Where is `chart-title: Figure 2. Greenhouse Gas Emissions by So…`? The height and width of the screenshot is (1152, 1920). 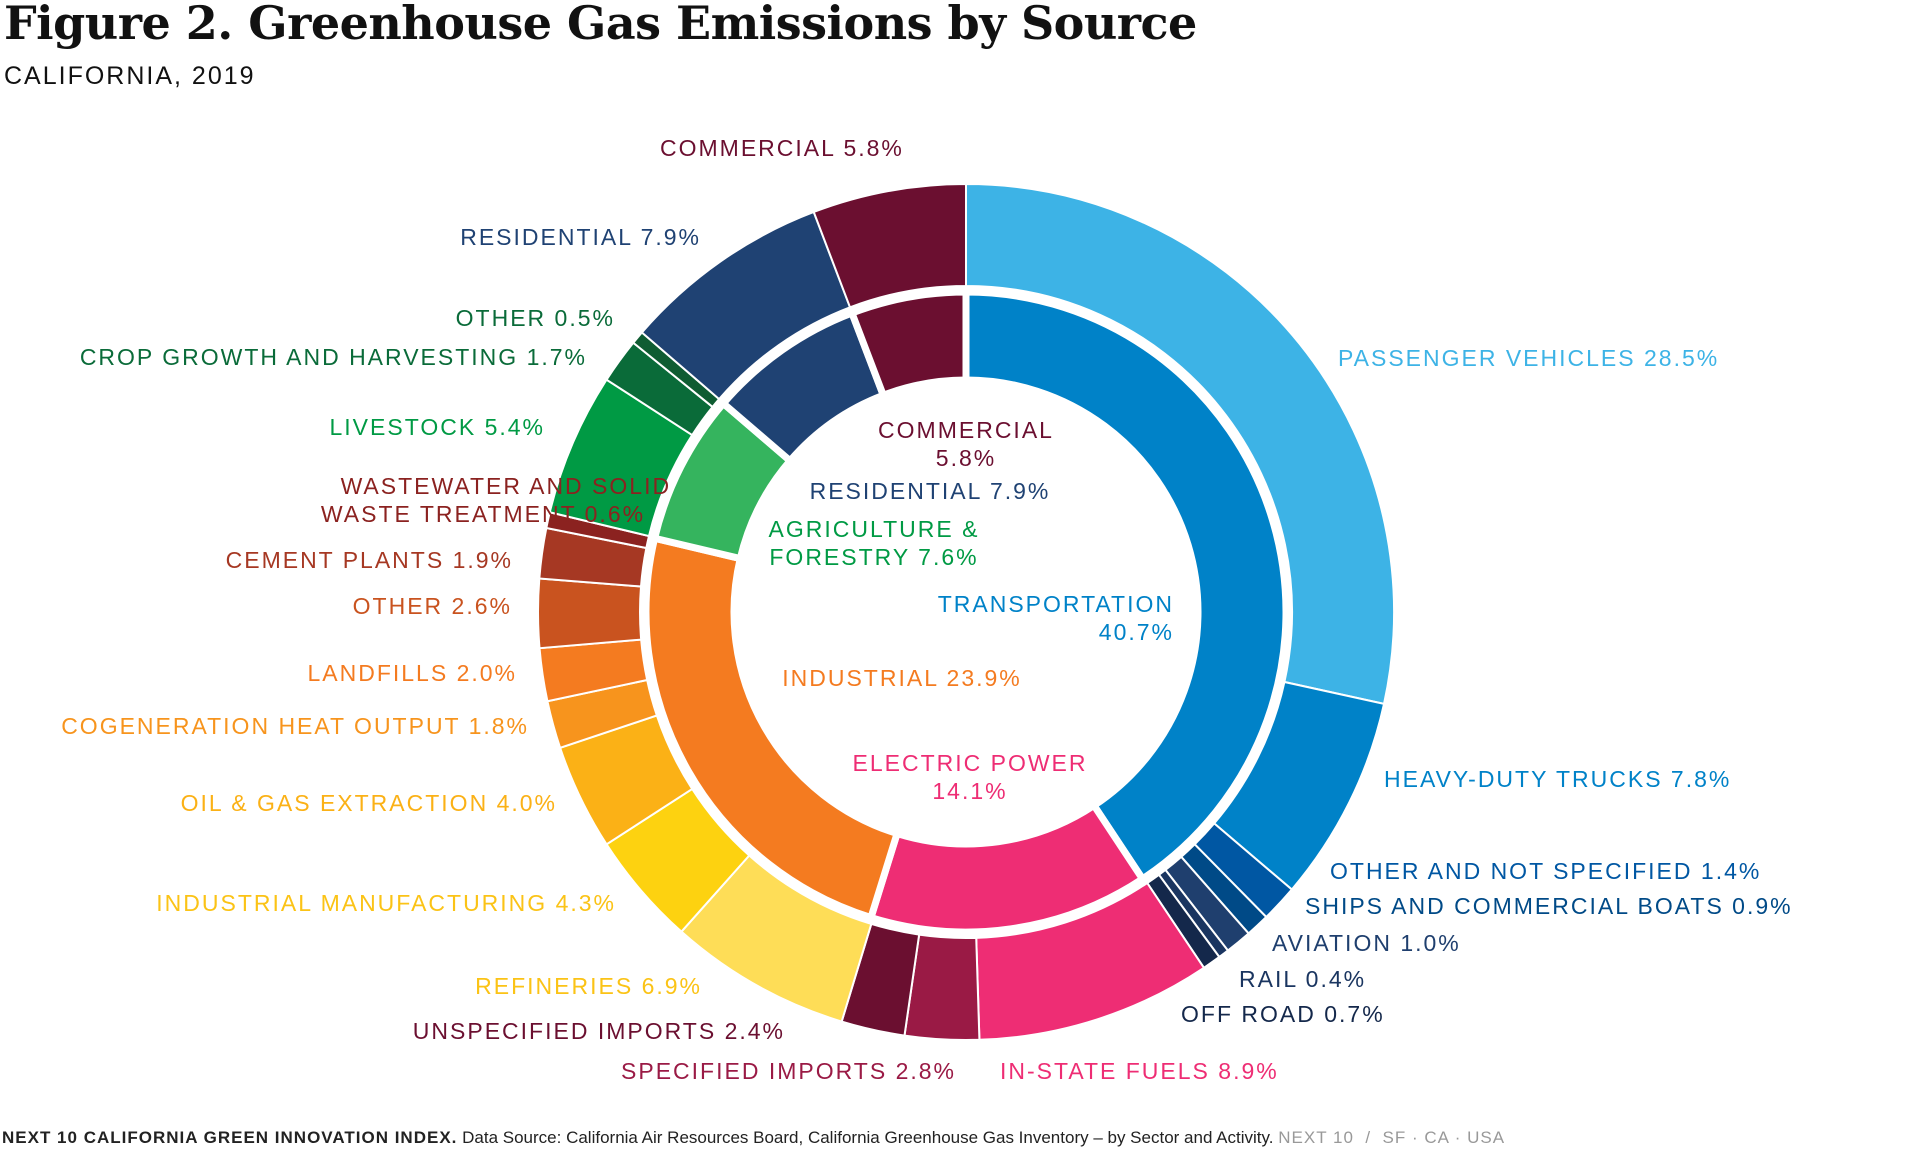 chart-title: Figure 2. Greenhouse Gas Emissions by So… is located at coordinates (600, 25).